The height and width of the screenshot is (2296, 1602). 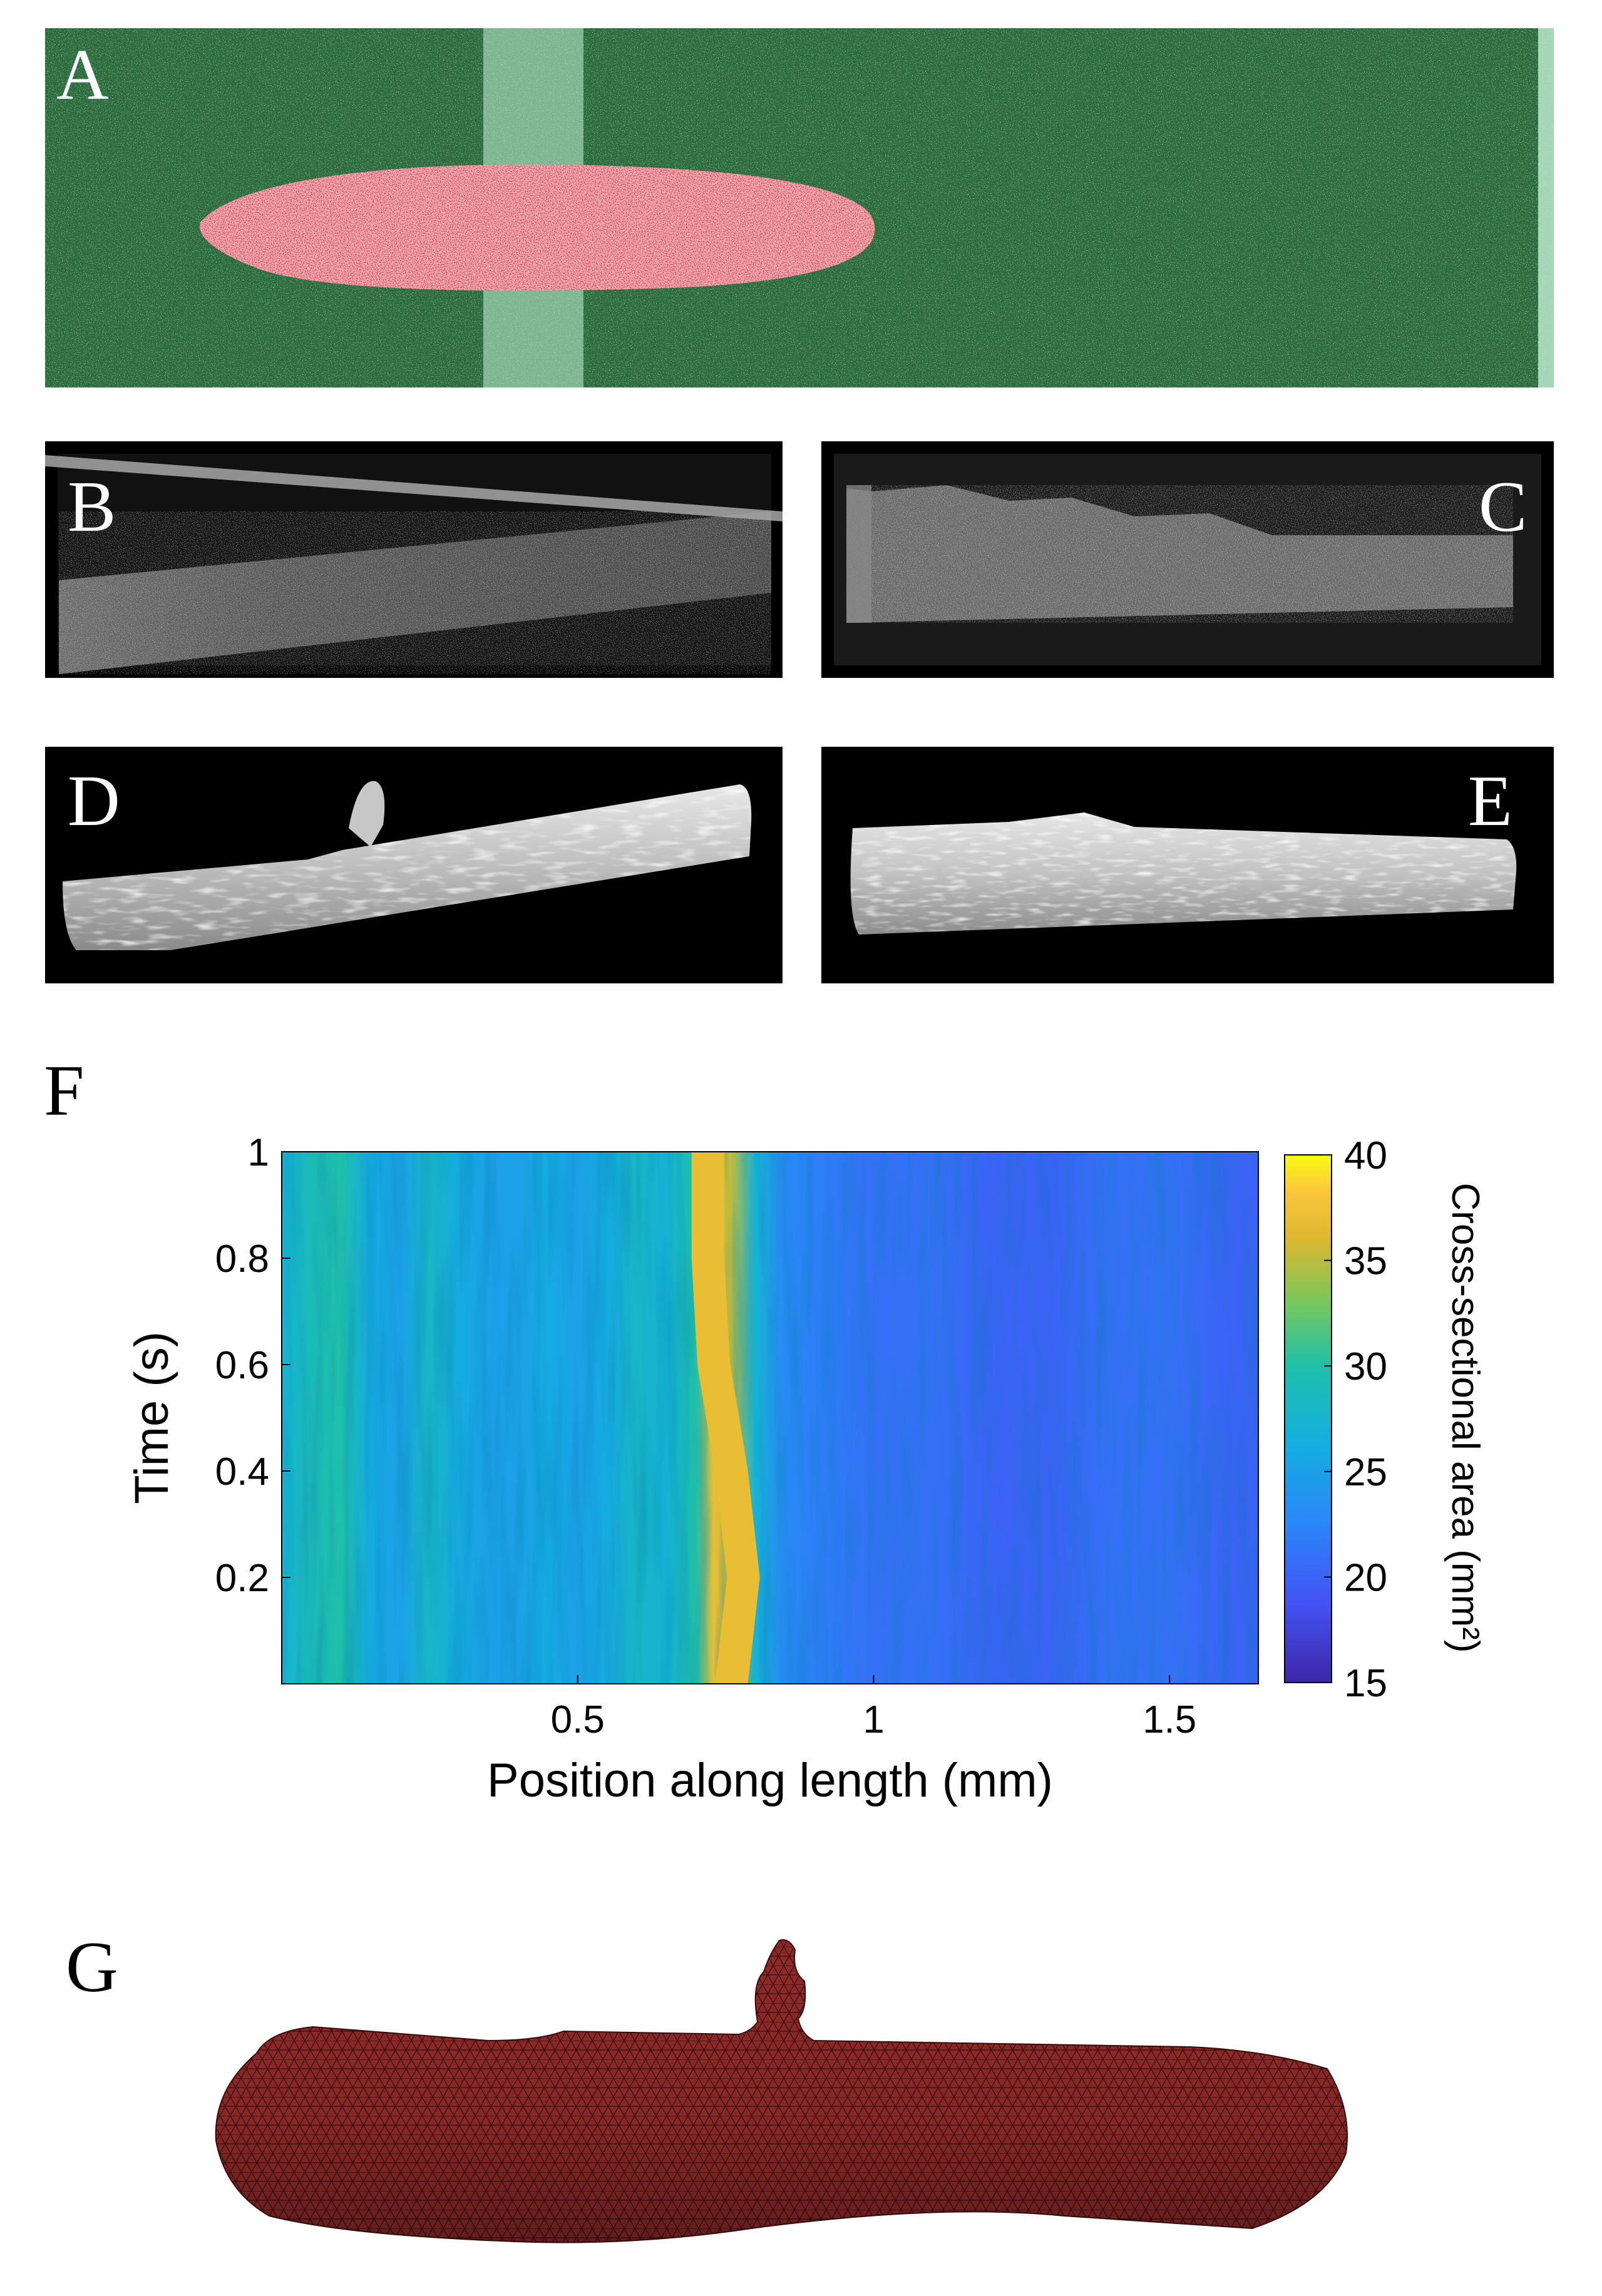 I want to click on heatmap-ridge, so click(x=725, y=1418).